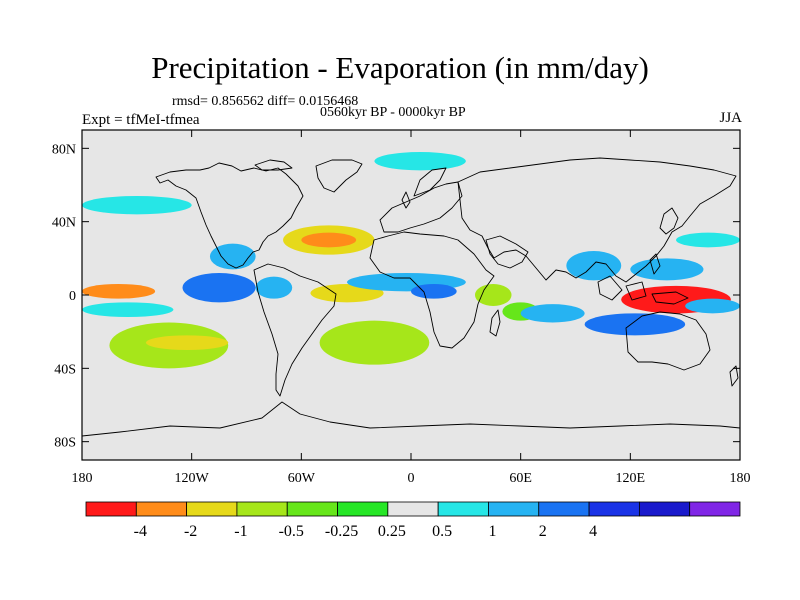  What do you see at coordinates (543, 531) in the screenshot?
I see `colorbar-label: 2` at bounding box center [543, 531].